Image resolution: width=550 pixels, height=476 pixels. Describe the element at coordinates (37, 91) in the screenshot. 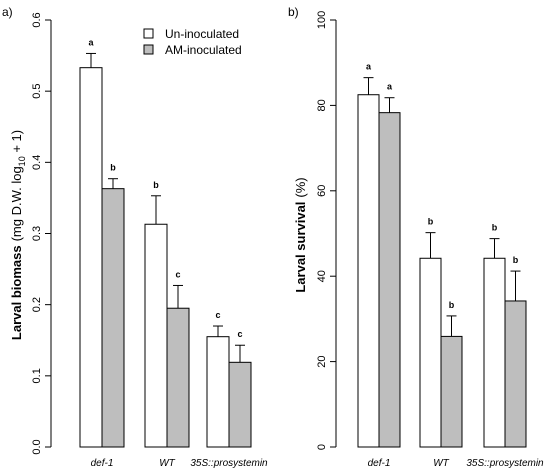

I see `y-tick-label: 0.5` at that location.